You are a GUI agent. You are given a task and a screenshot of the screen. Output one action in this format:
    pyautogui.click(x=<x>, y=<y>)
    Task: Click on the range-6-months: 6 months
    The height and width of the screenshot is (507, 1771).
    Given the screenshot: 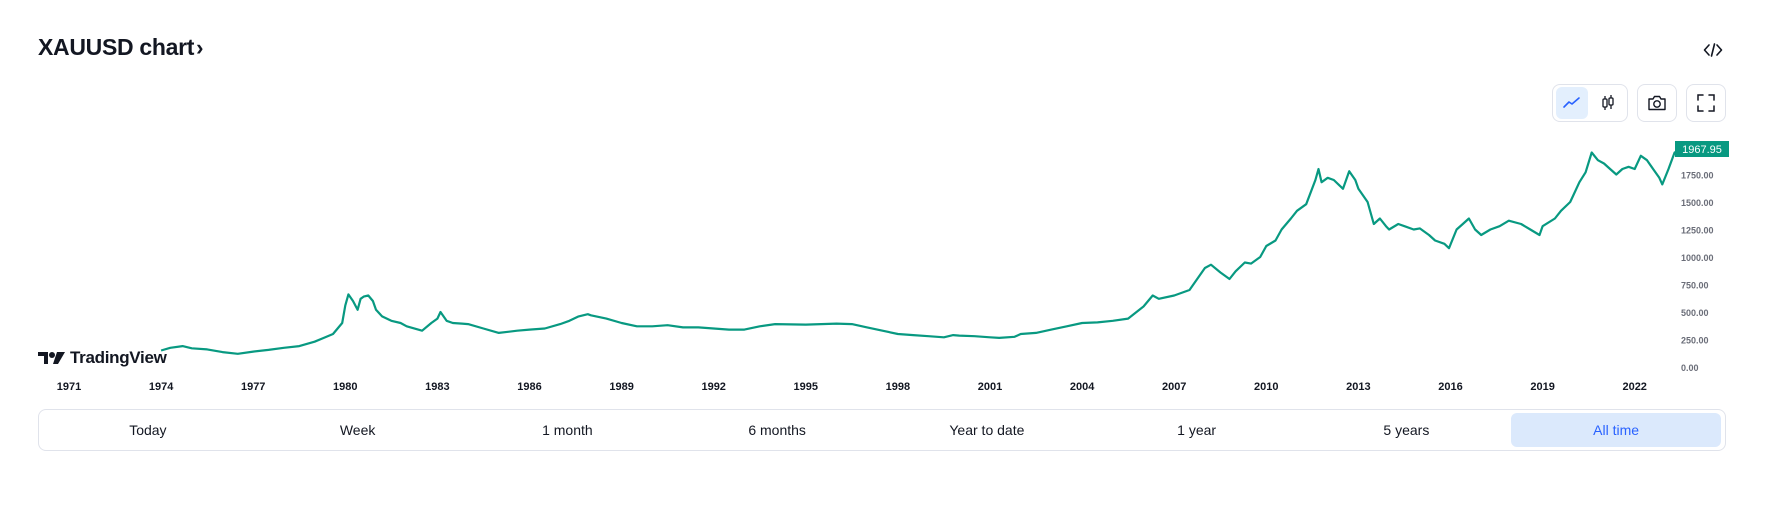 What is the action you would take?
    pyautogui.click(x=777, y=430)
    